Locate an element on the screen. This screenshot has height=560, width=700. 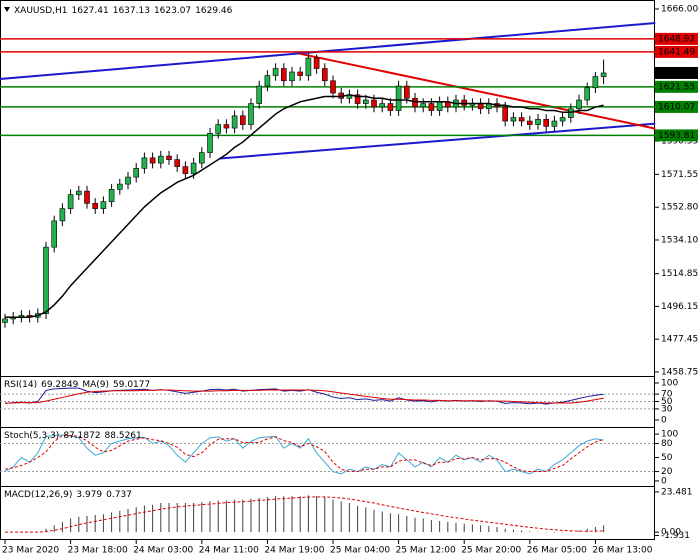
y-tick-label: 1534.10 is located at coordinates (679, 240).